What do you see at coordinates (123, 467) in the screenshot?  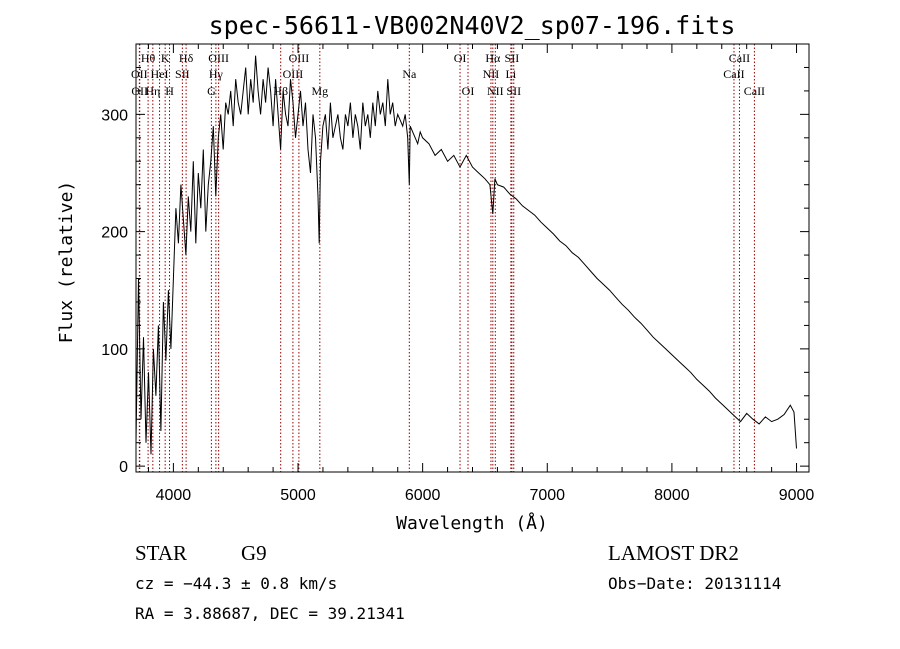 I see `y-tick-label-0: 0` at bounding box center [123, 467].